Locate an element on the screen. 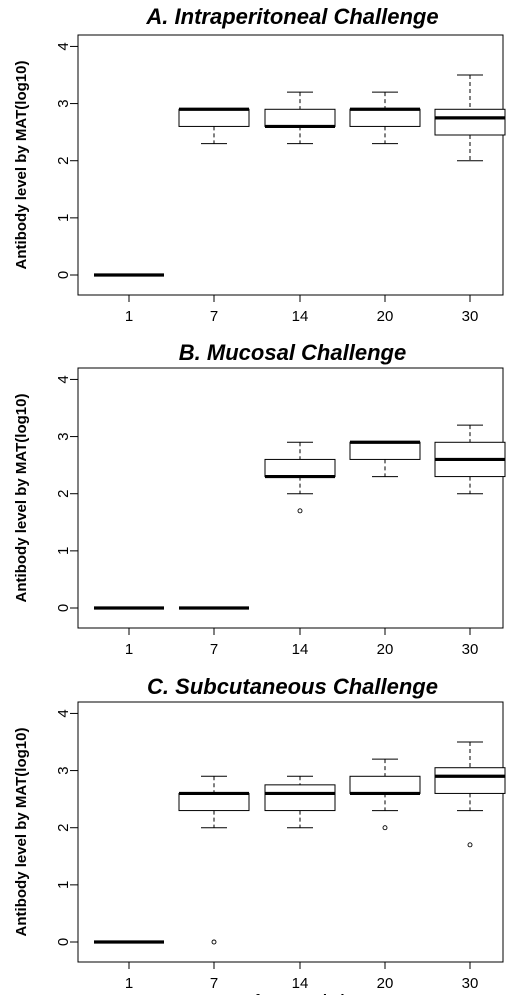  chart-title: B. Mucosal Challenge is located at coordinates (292, 352).